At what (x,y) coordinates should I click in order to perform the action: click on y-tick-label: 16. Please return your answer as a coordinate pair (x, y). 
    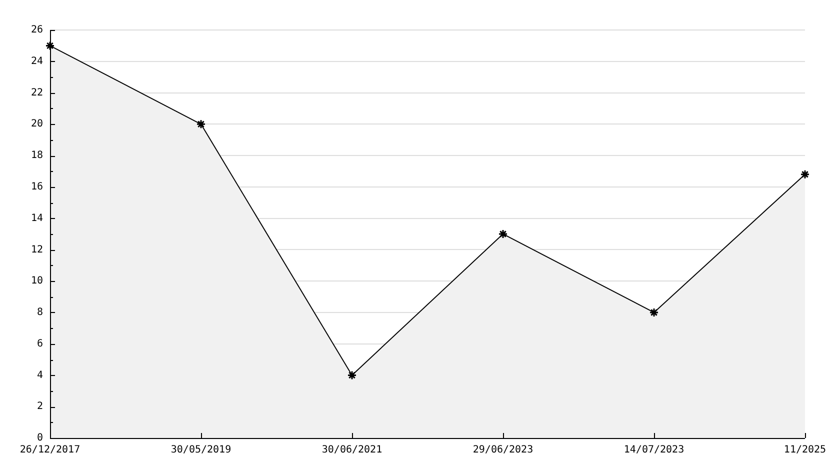
    Looking at the image, I should click on (36, 187).